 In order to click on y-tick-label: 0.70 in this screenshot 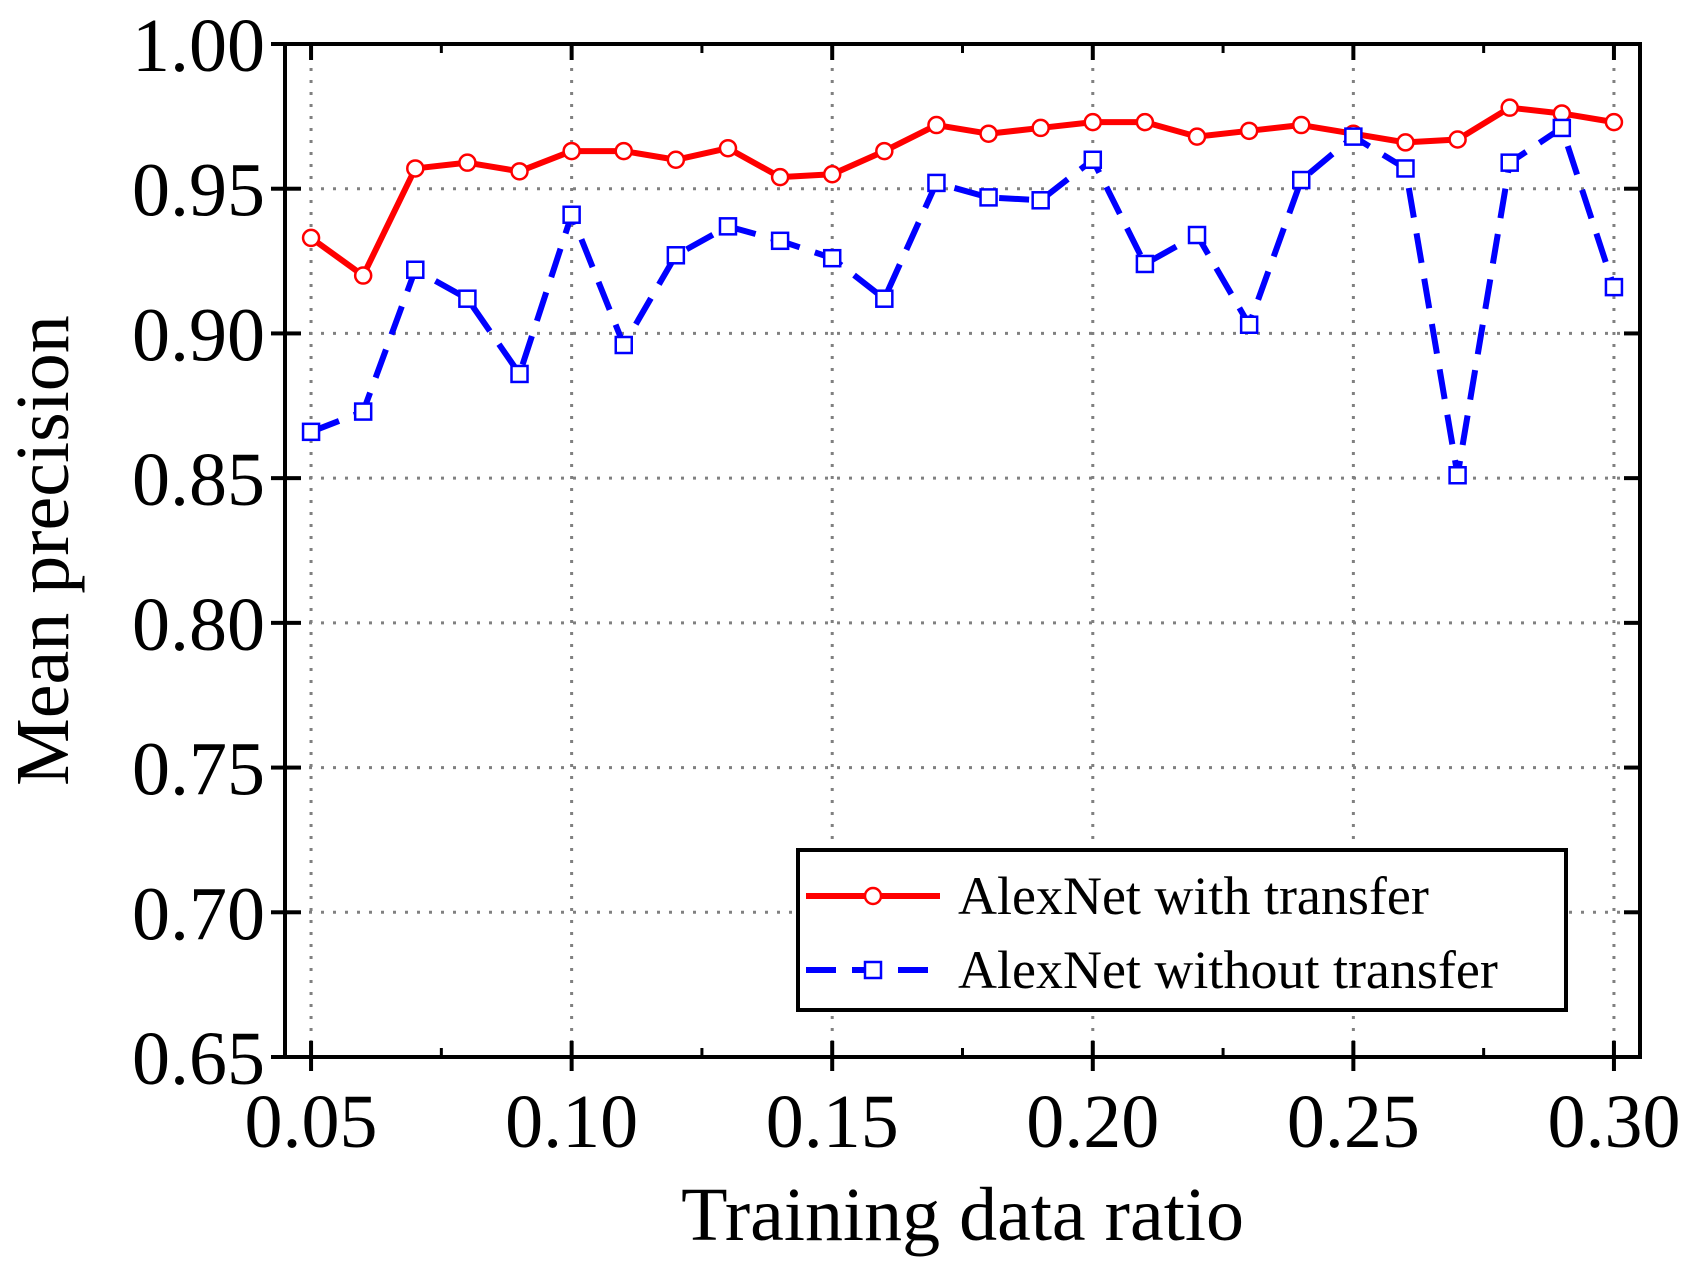, I will do `click(198, 914)`.